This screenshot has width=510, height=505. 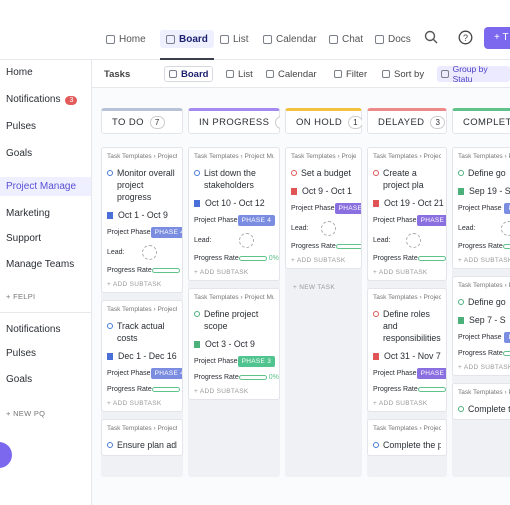 What do you see at coordinates (239, 74) in the screenshot?
I see `toolbar-item: List` at bounding box center [239, 74].